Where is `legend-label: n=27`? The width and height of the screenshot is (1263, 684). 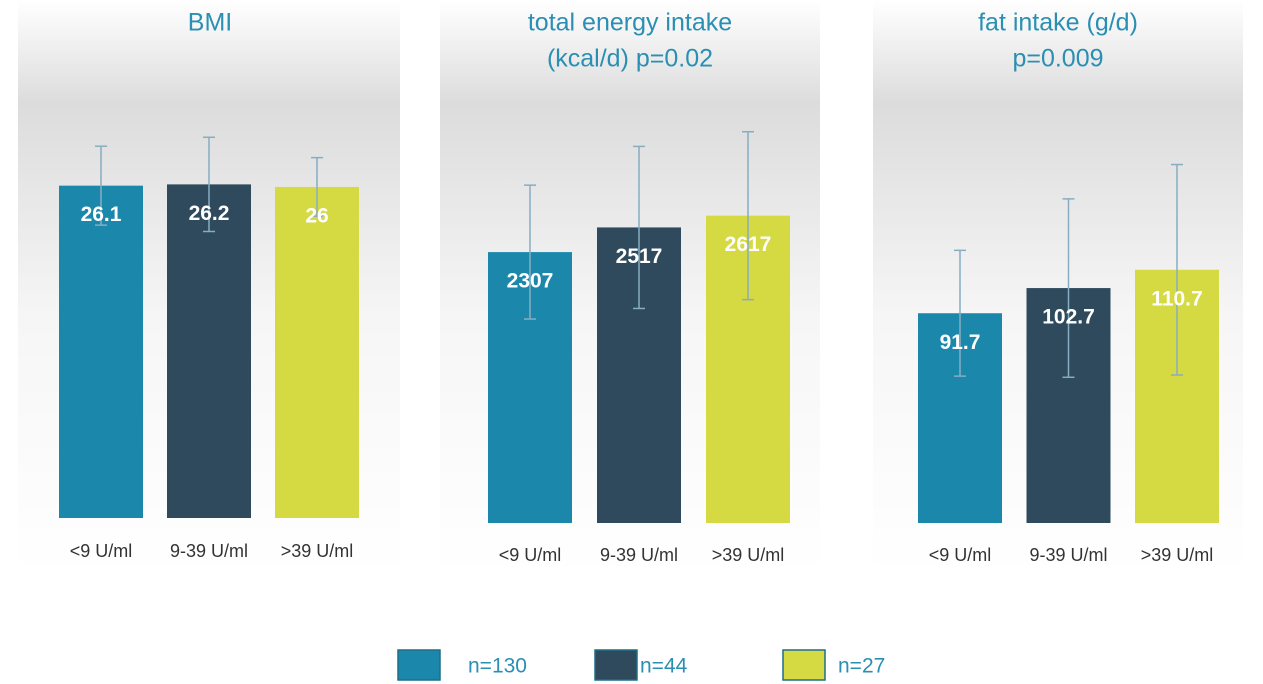
legend-label: n=27 is located at coordinates (861, 666).